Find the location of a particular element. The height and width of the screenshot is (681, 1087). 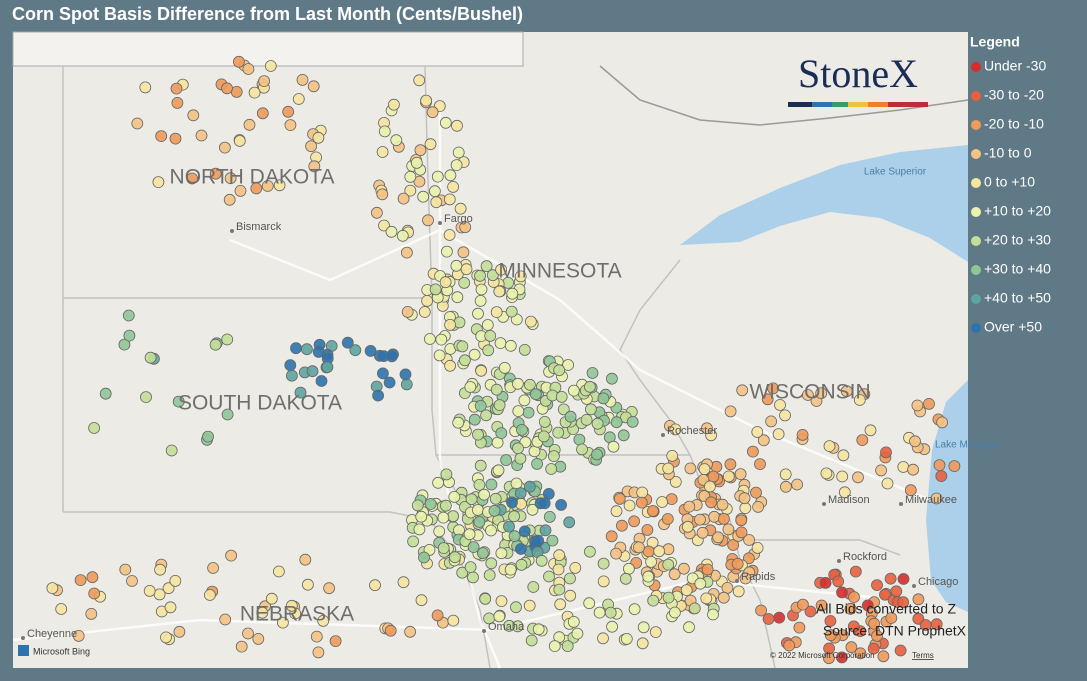

state-border is located at coordinates (447, 293).